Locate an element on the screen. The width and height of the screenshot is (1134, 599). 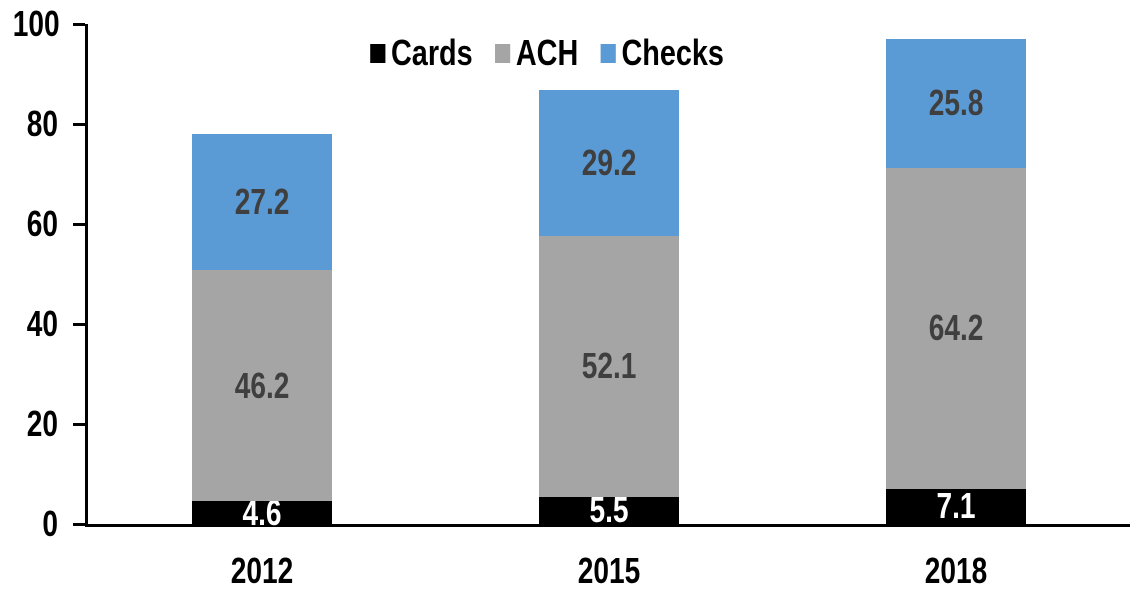
segment-value-label: 64.2 is located at coordinates (956, 327).